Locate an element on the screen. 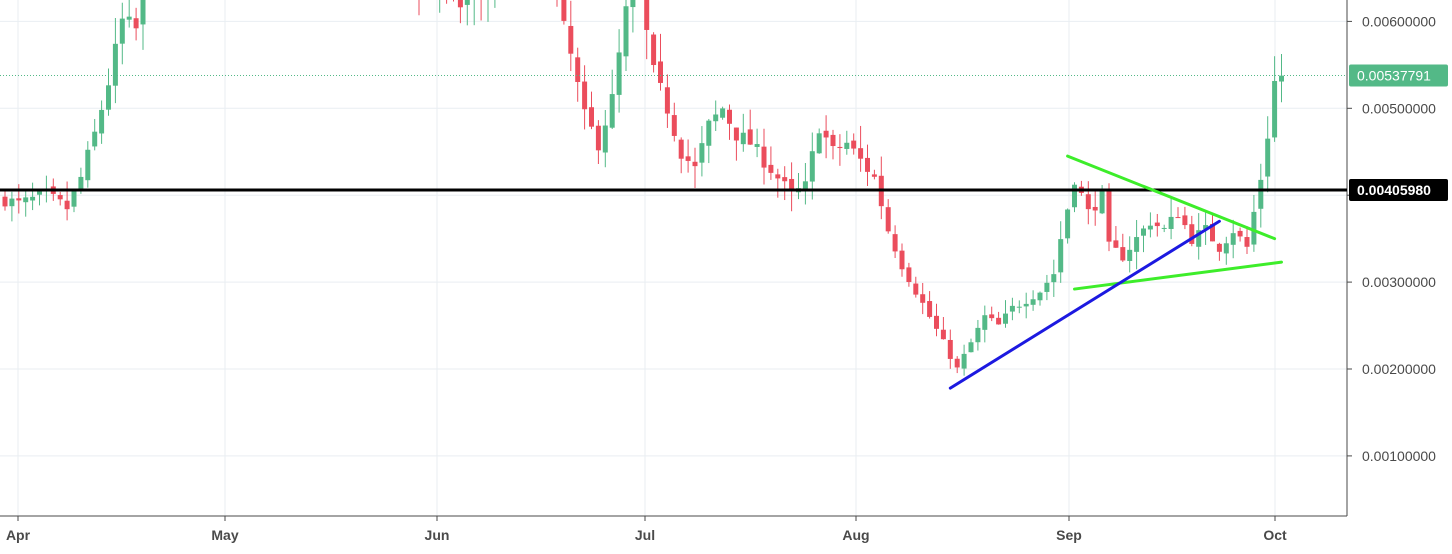  x-tick-label: Sep is located at coordinates (1069, 535).